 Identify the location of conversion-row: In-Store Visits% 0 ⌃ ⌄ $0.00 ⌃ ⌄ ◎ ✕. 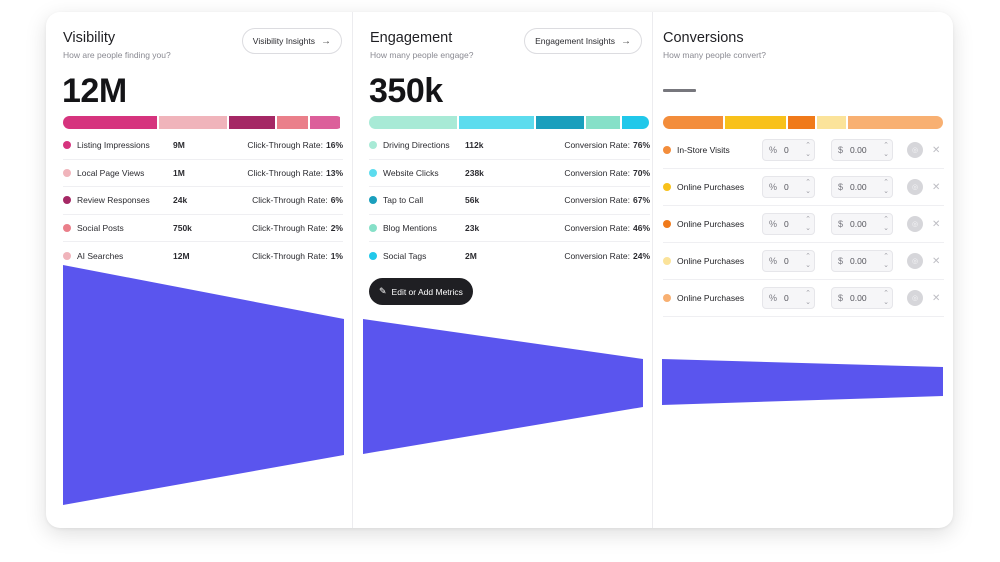
(803, 150).